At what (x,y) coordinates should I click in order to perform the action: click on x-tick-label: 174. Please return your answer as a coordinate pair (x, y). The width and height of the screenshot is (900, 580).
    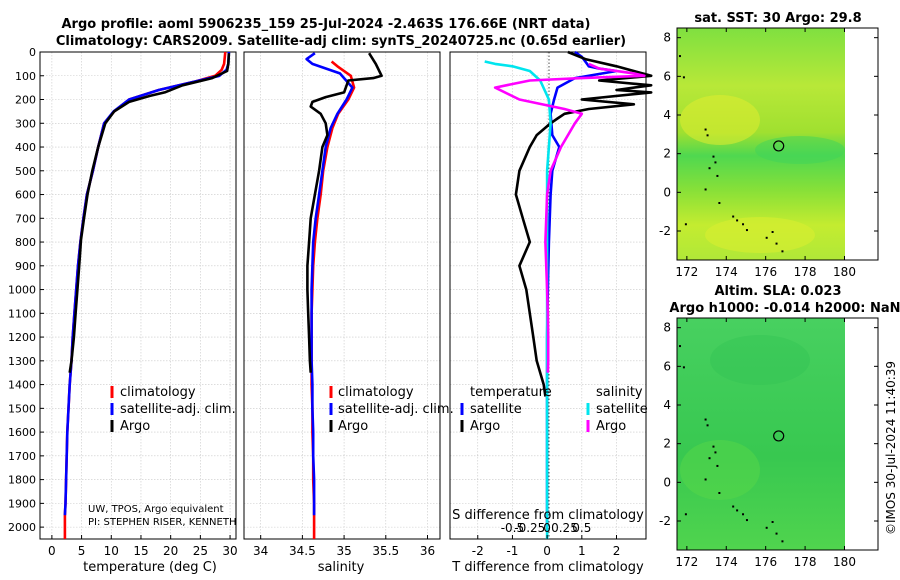
    Looking at the image, I should click on (726, 562).